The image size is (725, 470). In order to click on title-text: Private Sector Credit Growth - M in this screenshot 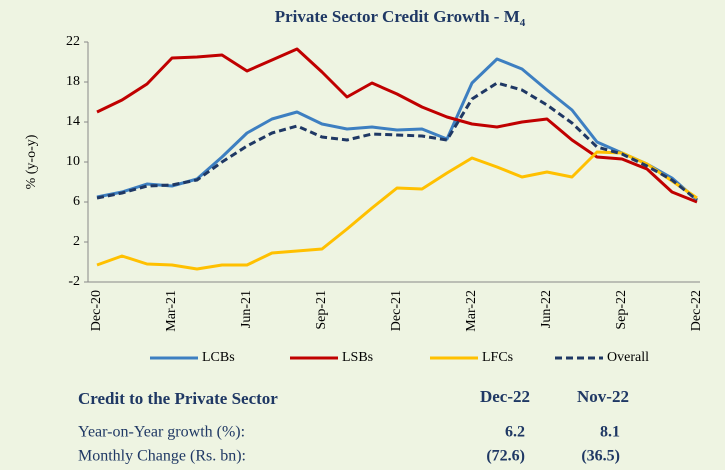, I will do `click(397, 16)`.